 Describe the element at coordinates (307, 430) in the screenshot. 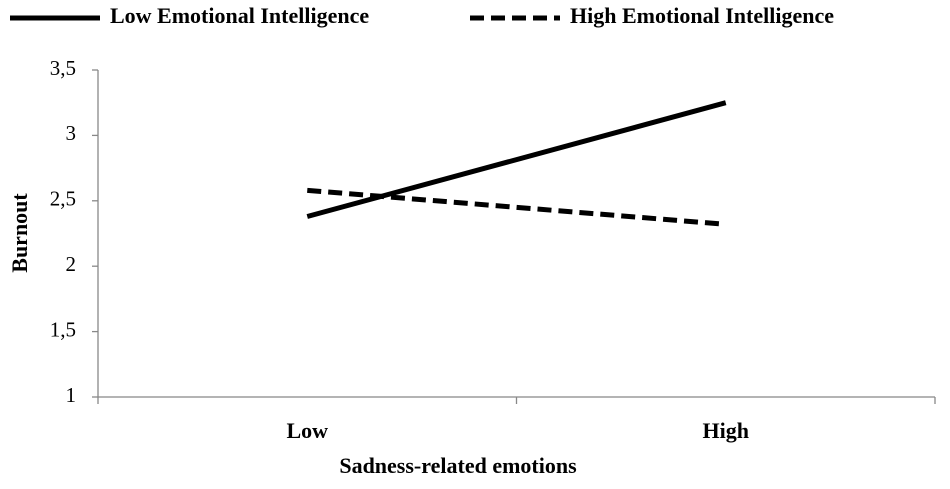

I see `x-tick-label: Low` at that location.